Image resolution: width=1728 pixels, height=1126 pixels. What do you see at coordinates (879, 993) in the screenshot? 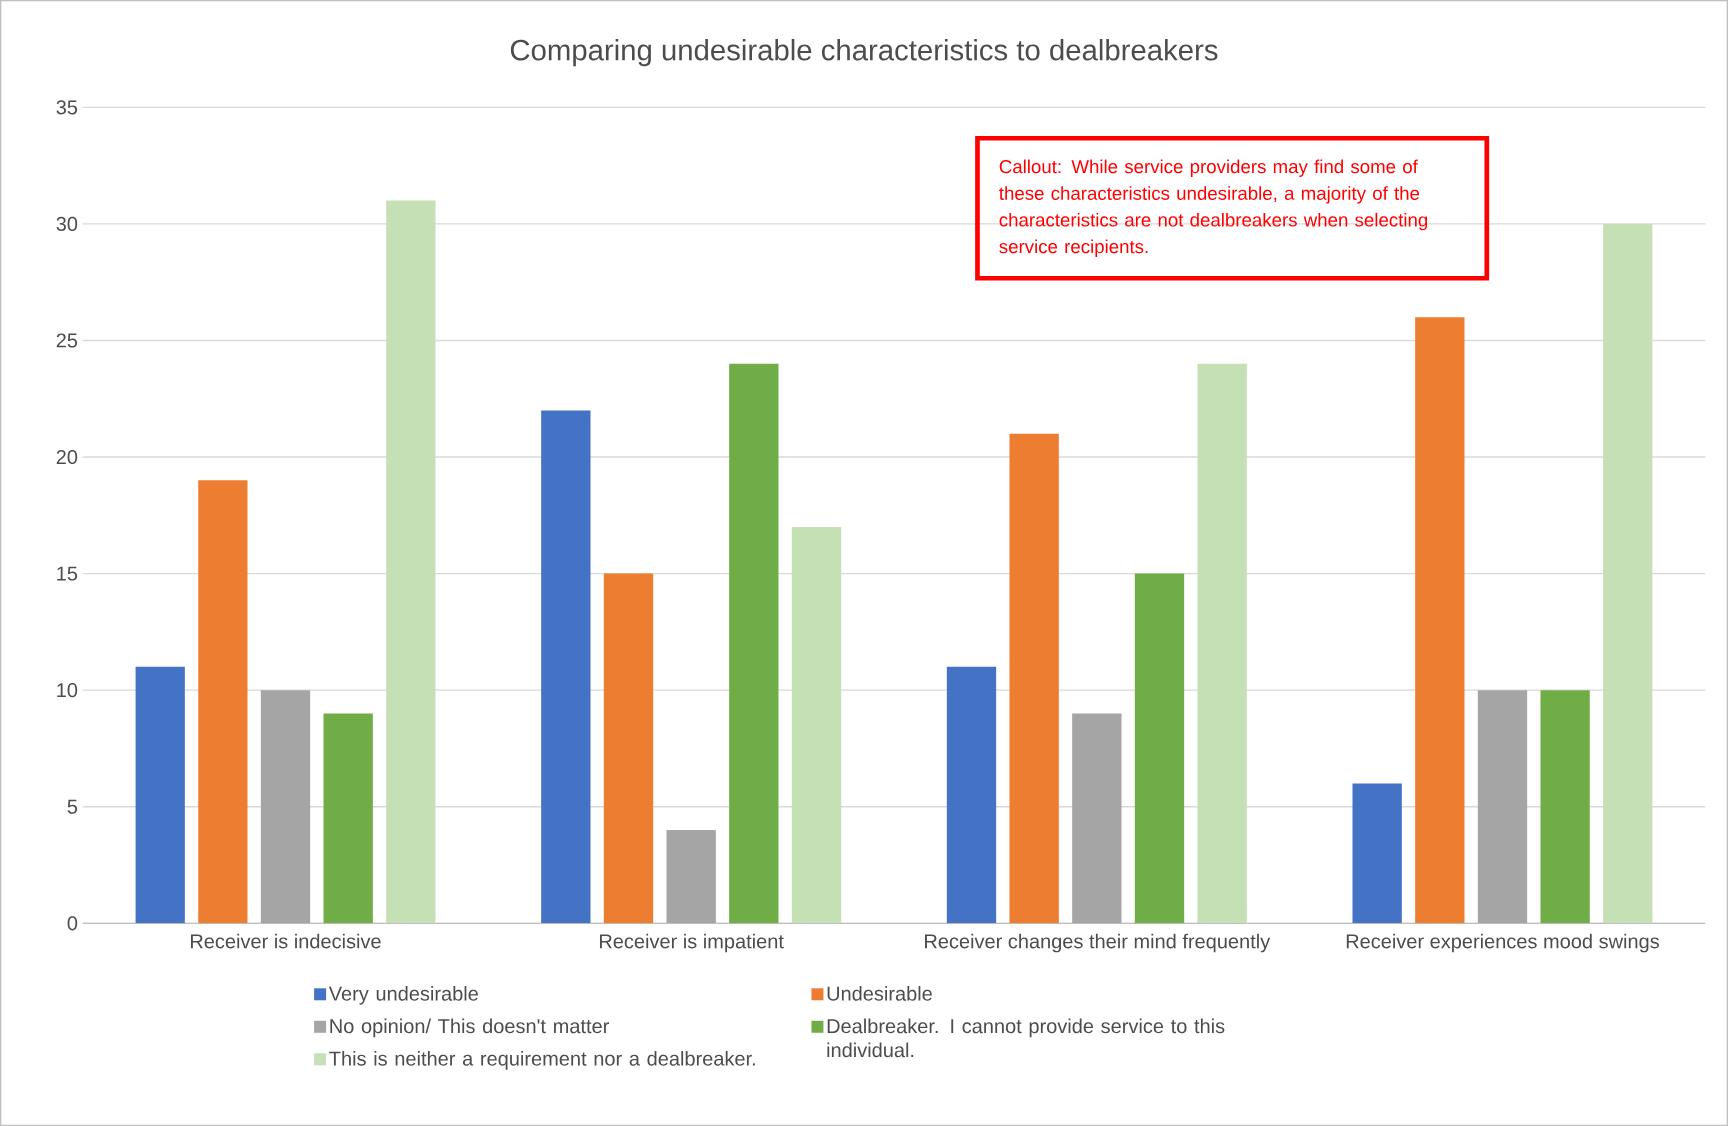
I see `legend-label: Undesirable` at bounding box center [879, 993].